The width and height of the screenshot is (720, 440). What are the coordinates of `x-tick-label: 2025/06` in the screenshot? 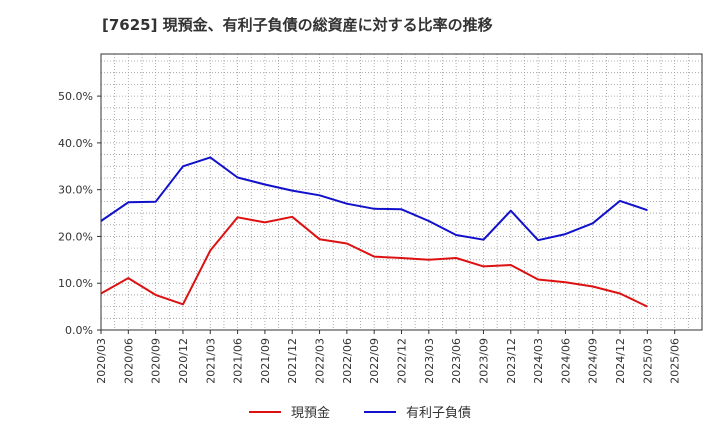 It's located at (675, 361).